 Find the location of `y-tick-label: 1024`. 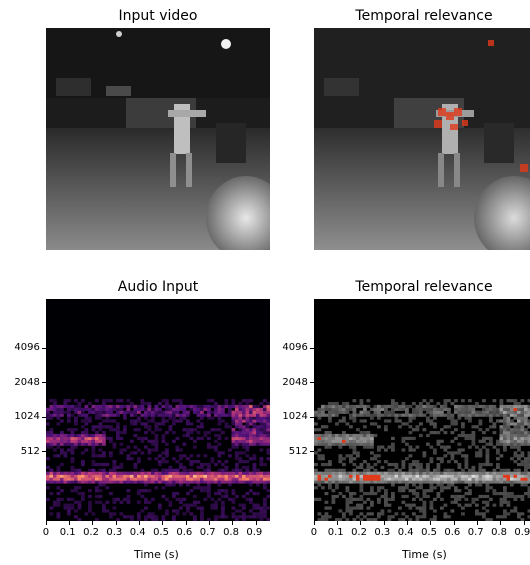

y-tick-label: 1024 is located at coordinates (295, 417).